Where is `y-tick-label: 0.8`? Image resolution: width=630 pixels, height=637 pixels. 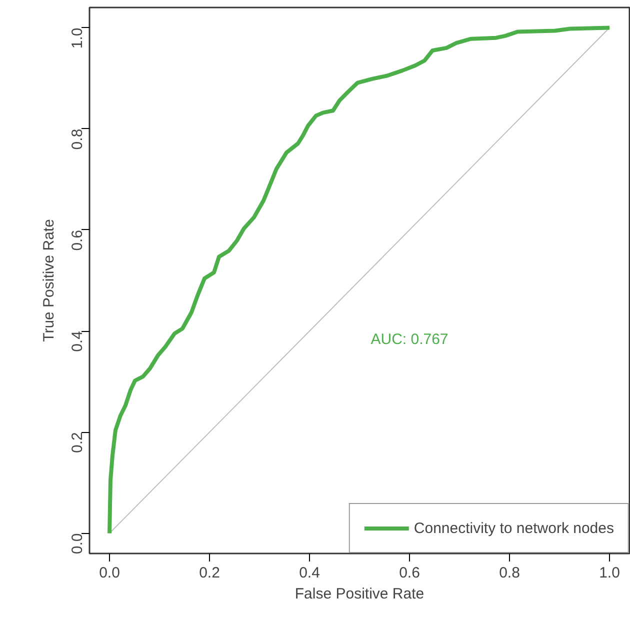 y-tick-label: 0.8 is located at coordinates (77, 139).